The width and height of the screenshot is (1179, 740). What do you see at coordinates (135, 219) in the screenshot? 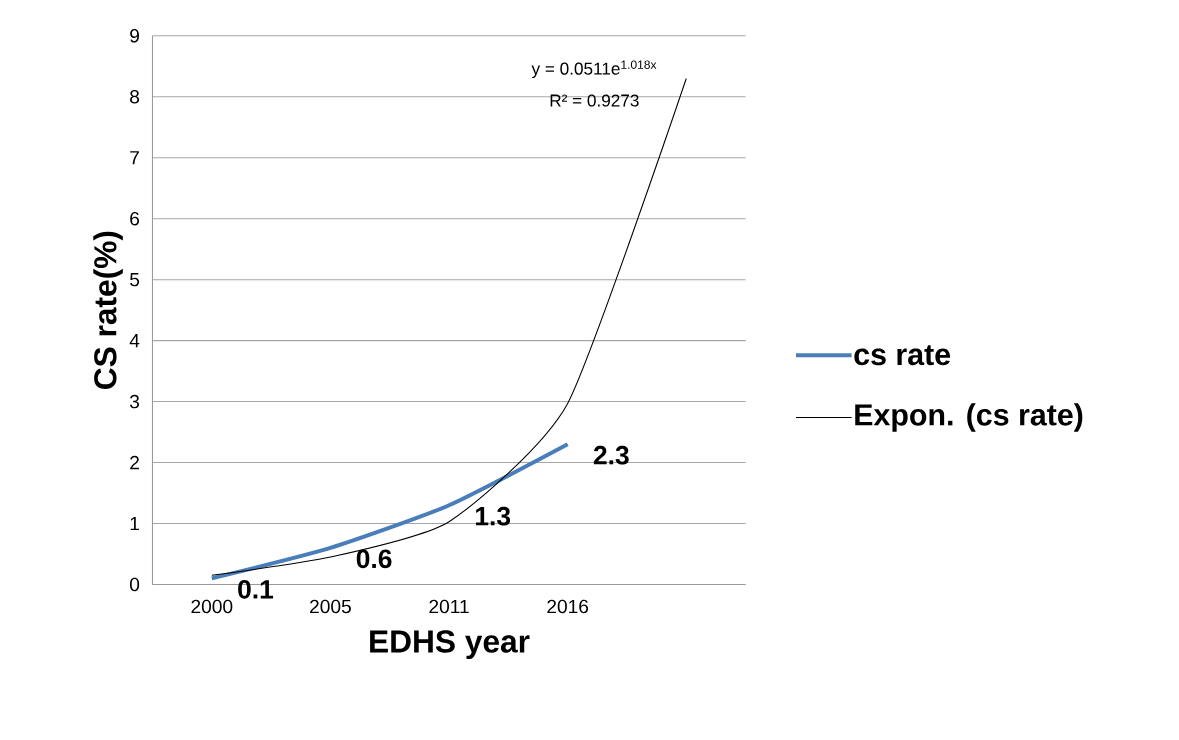
I see `y-tick-label: 6` at bounding box center [135, 219].